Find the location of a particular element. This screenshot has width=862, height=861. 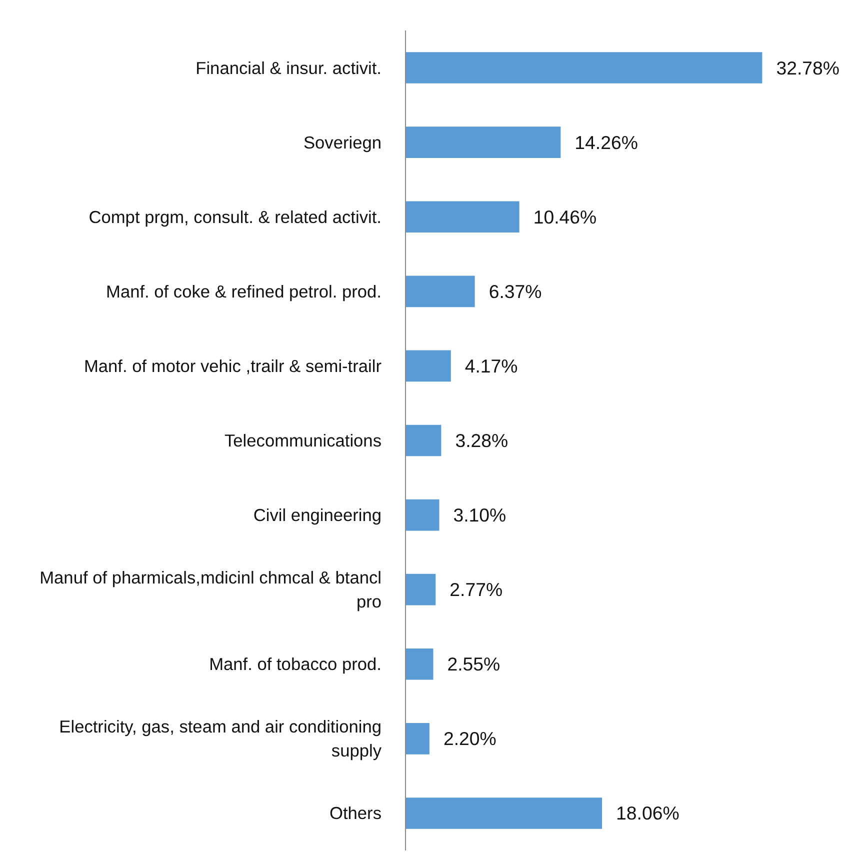

y-tick-label: Compt prgm, consult. & related activit. is located at coordinates (235, 216).